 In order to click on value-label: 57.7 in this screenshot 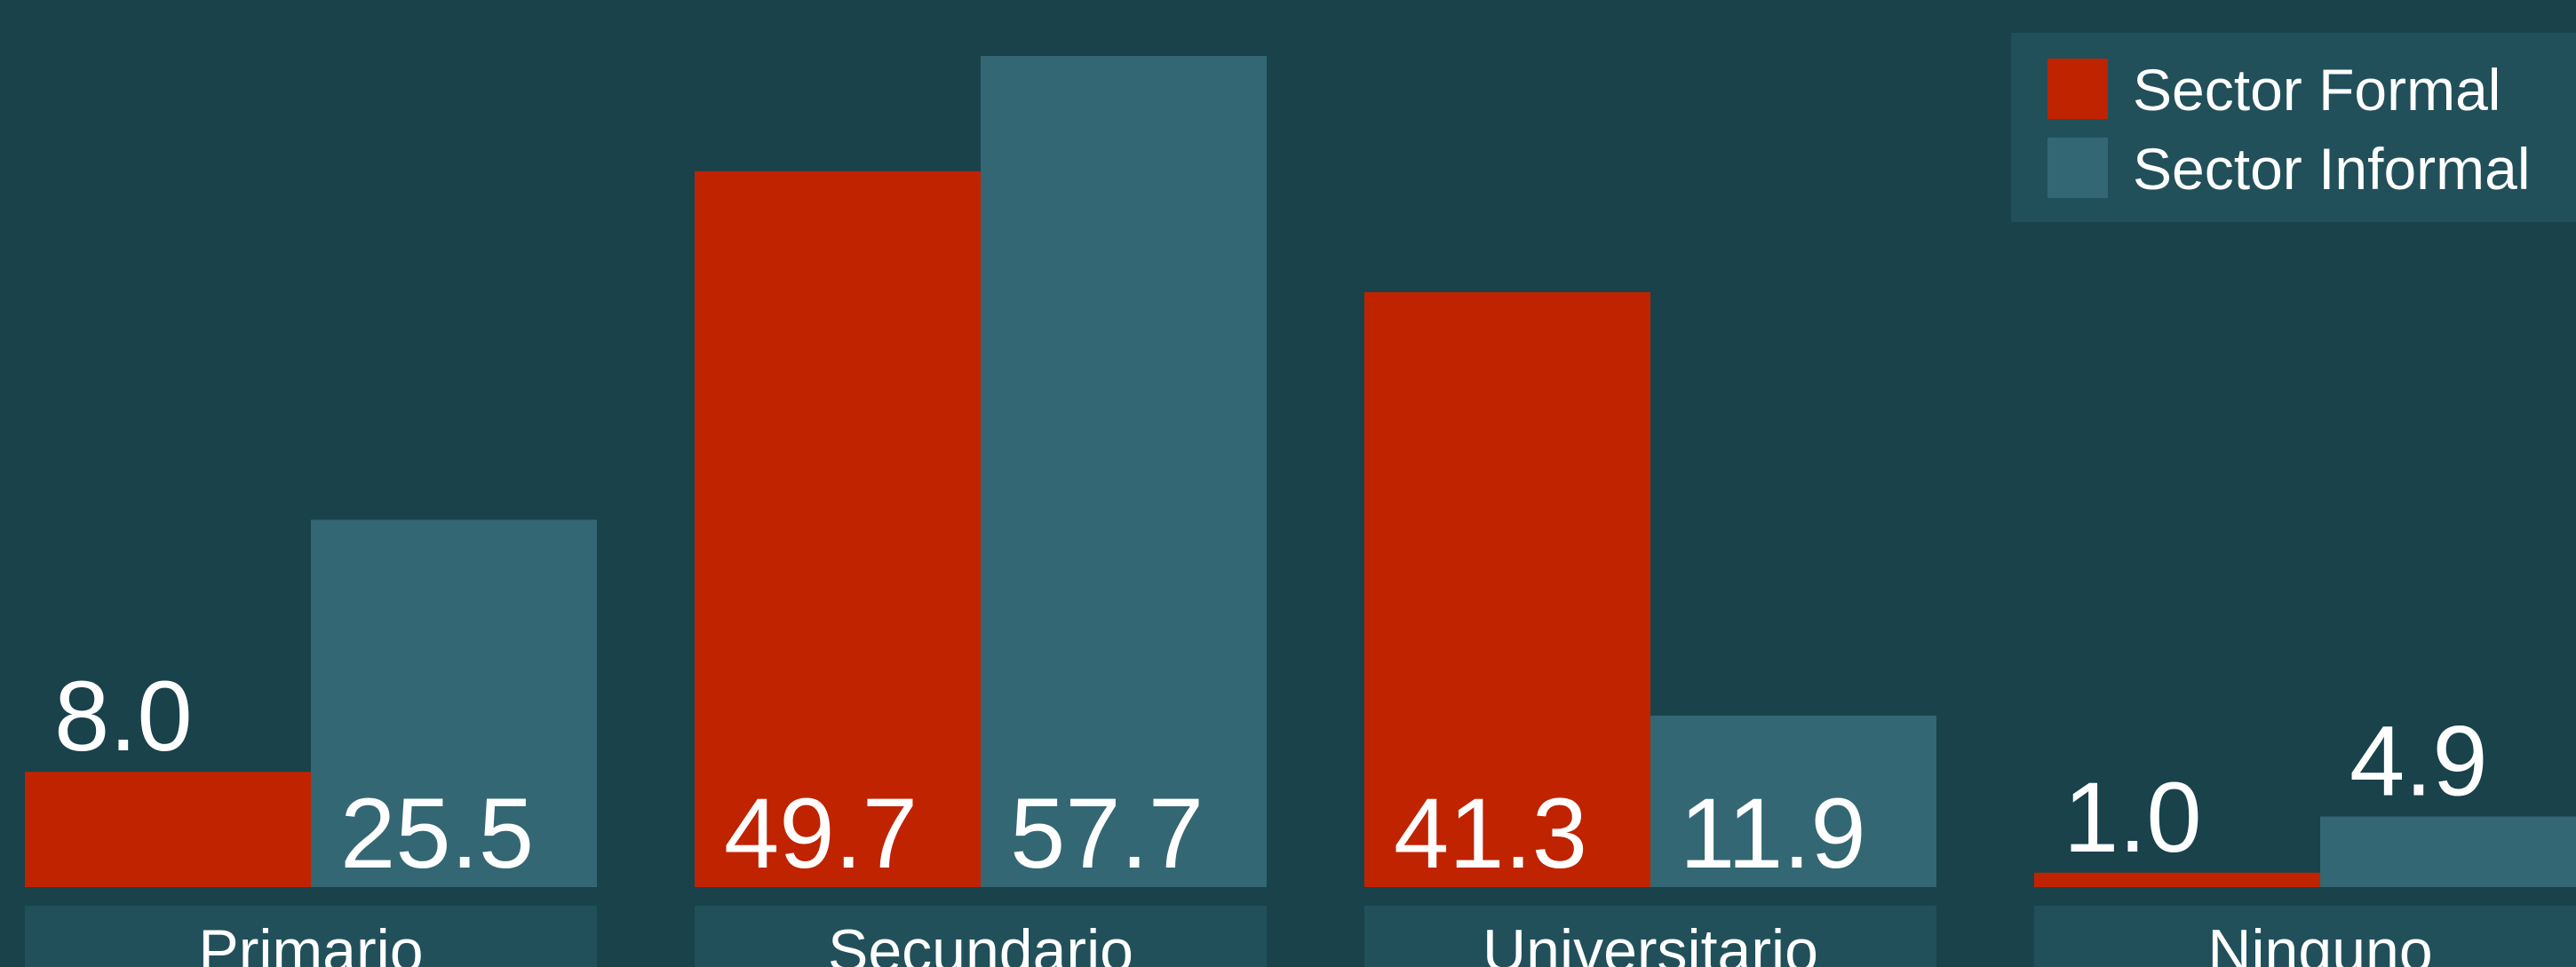, I will do `click(1107, 833)`.